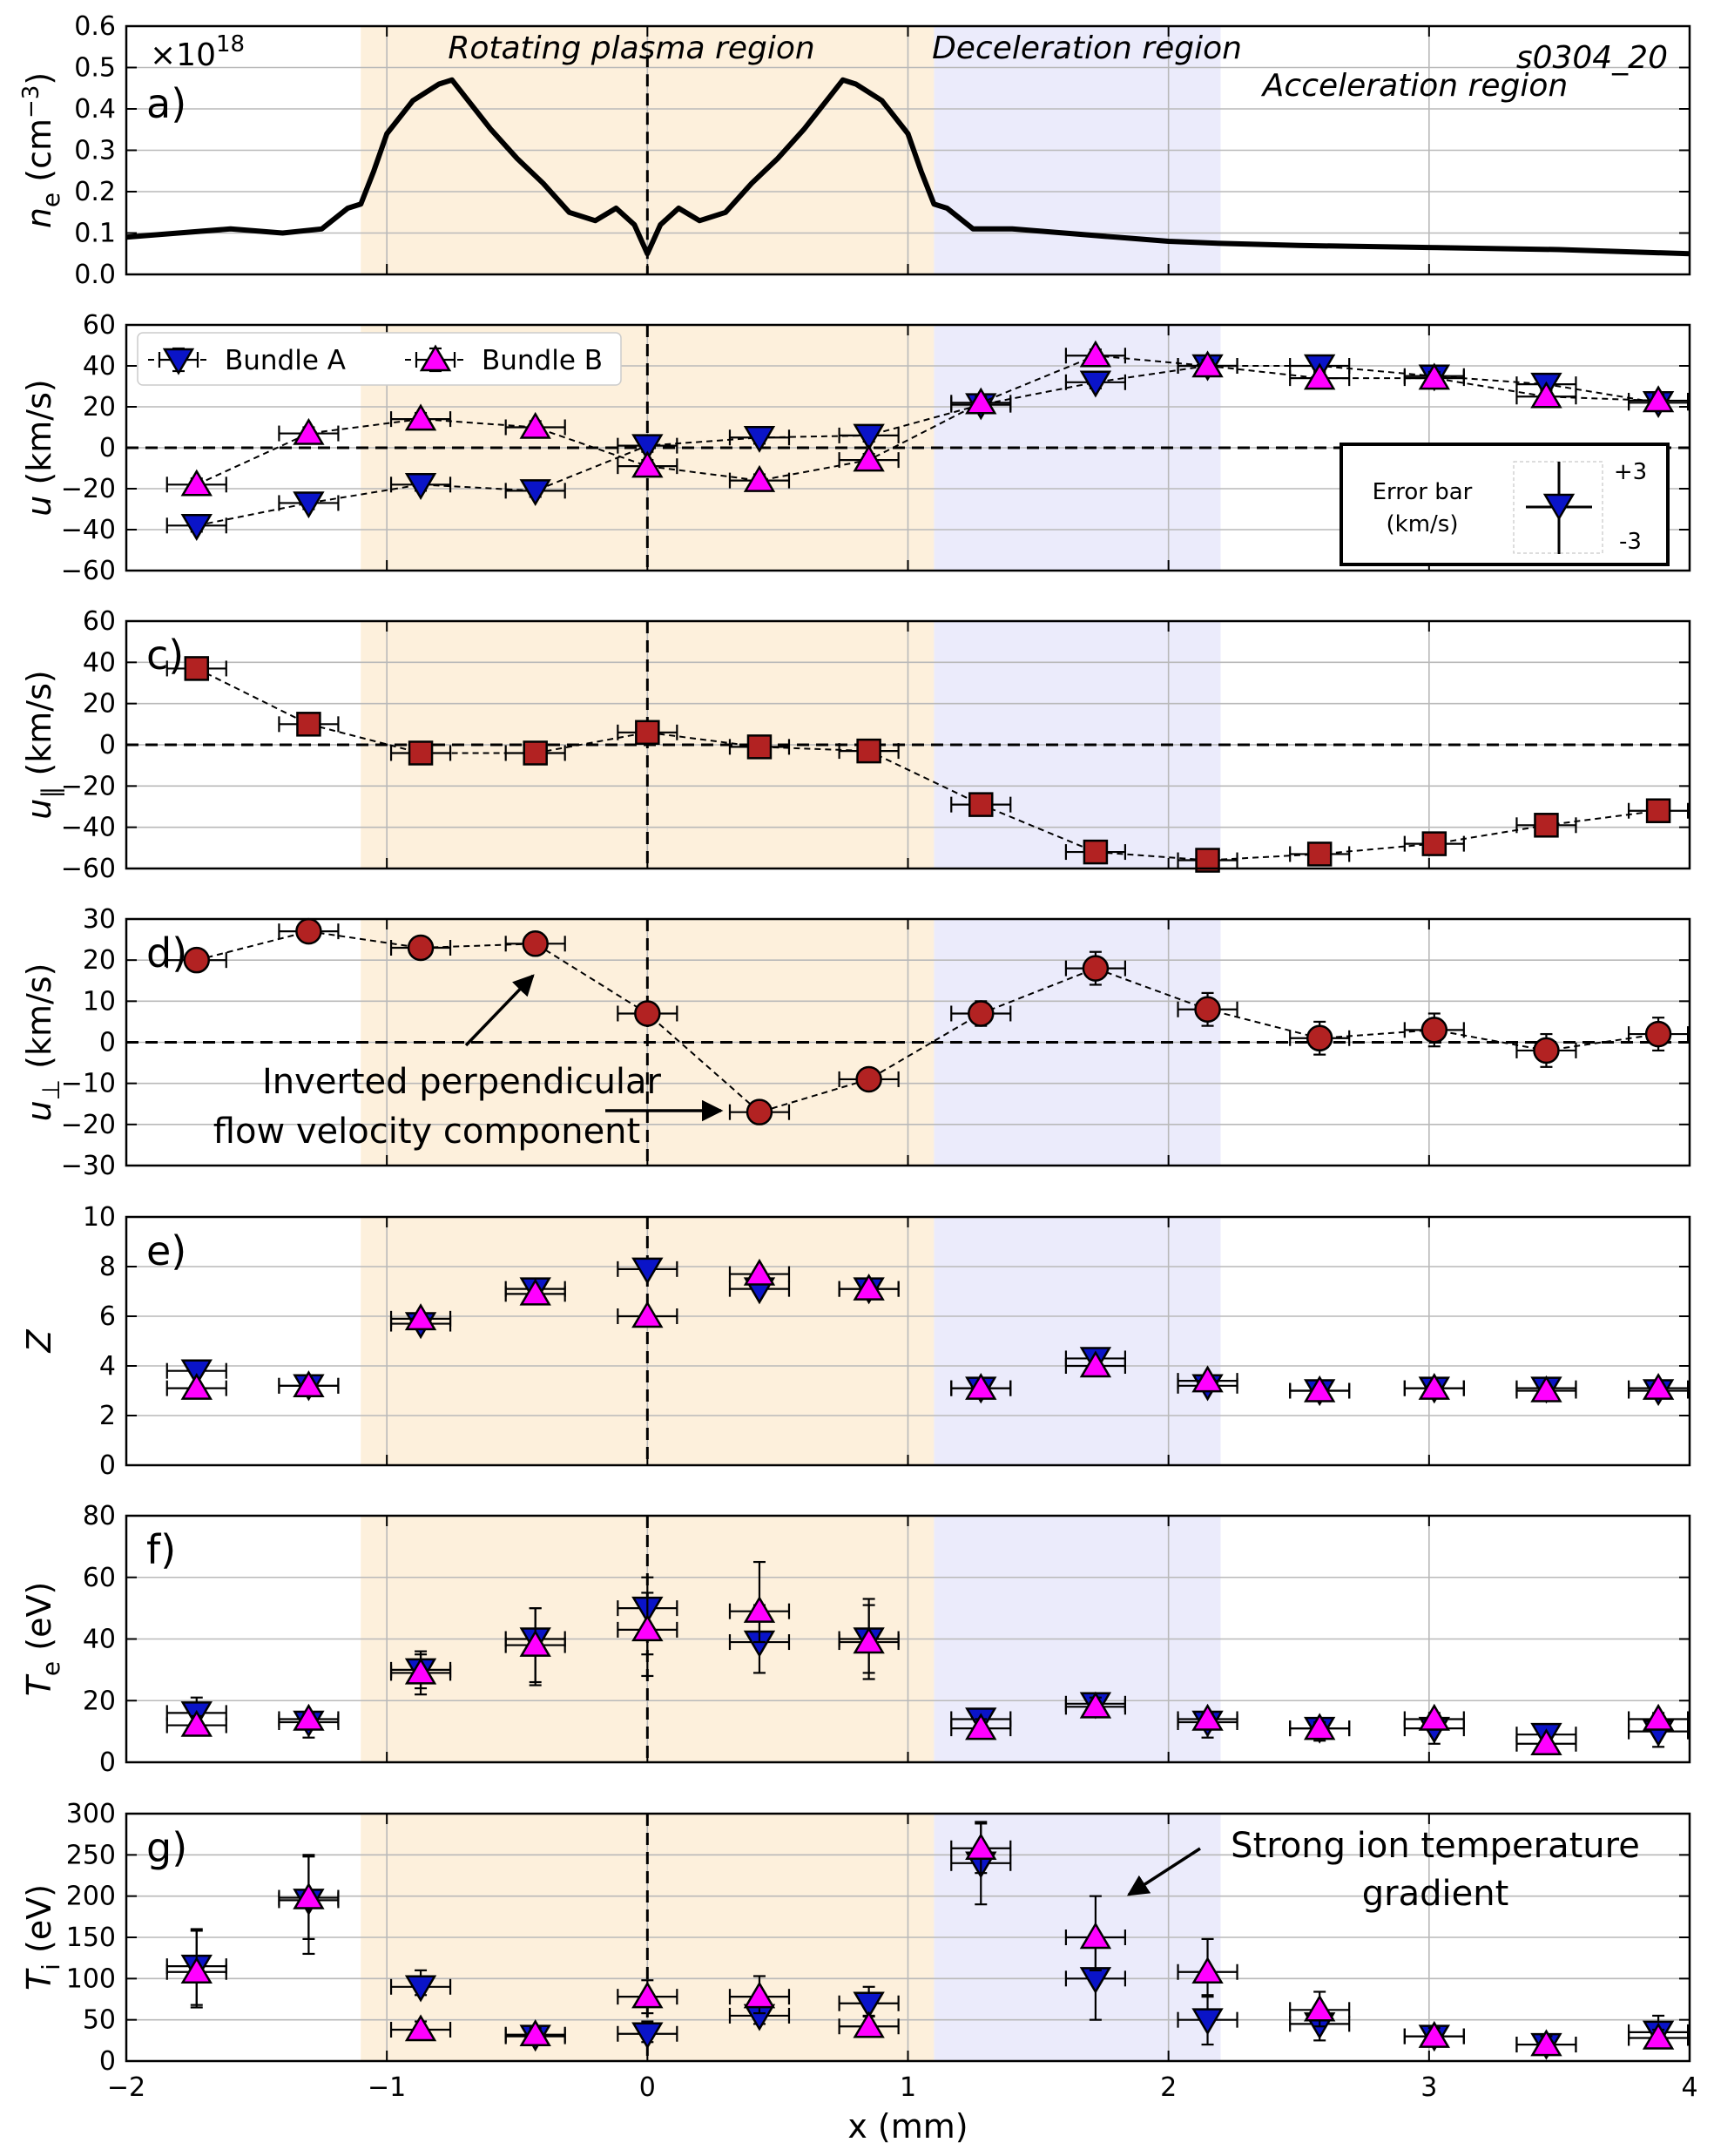 Image resolution: width=1714 pixels, height=2156 pixels. Describe the element at coordinates (647, 2087) in the screenshot. I see `x-tick-label: 0` at that location.